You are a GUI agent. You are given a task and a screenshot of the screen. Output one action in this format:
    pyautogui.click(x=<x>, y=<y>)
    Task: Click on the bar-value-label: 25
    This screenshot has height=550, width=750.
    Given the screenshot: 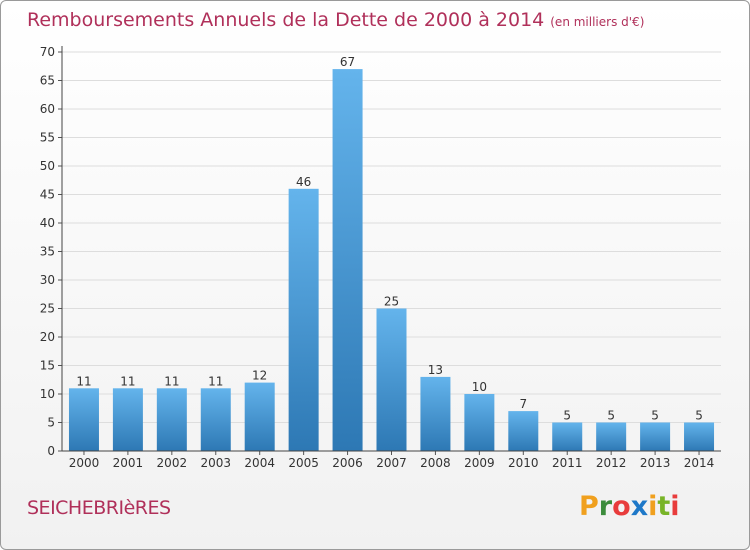 What is the action you would take?
    pyautogui.click(x=391, y=302)
    